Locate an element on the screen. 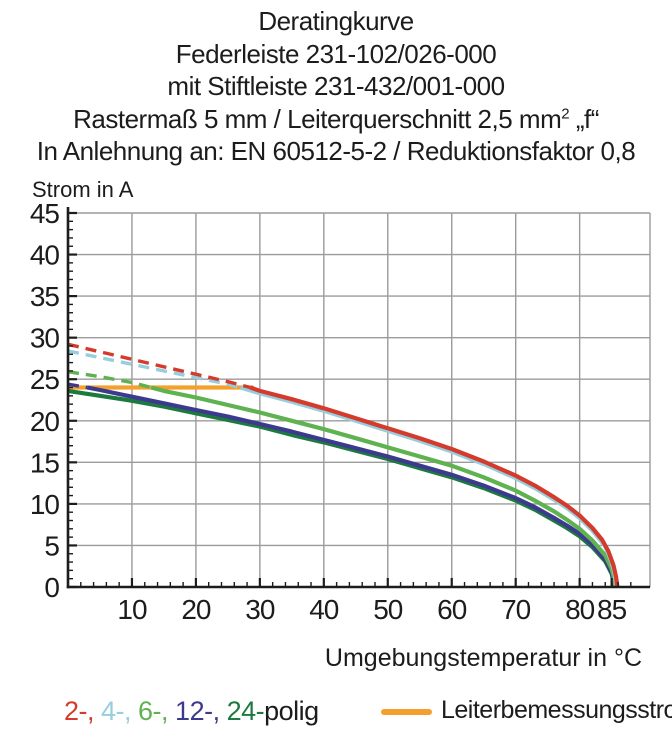 This screenshot has width=672, height=744. y-tick-label: 10 is located at coordinates (45, 504).